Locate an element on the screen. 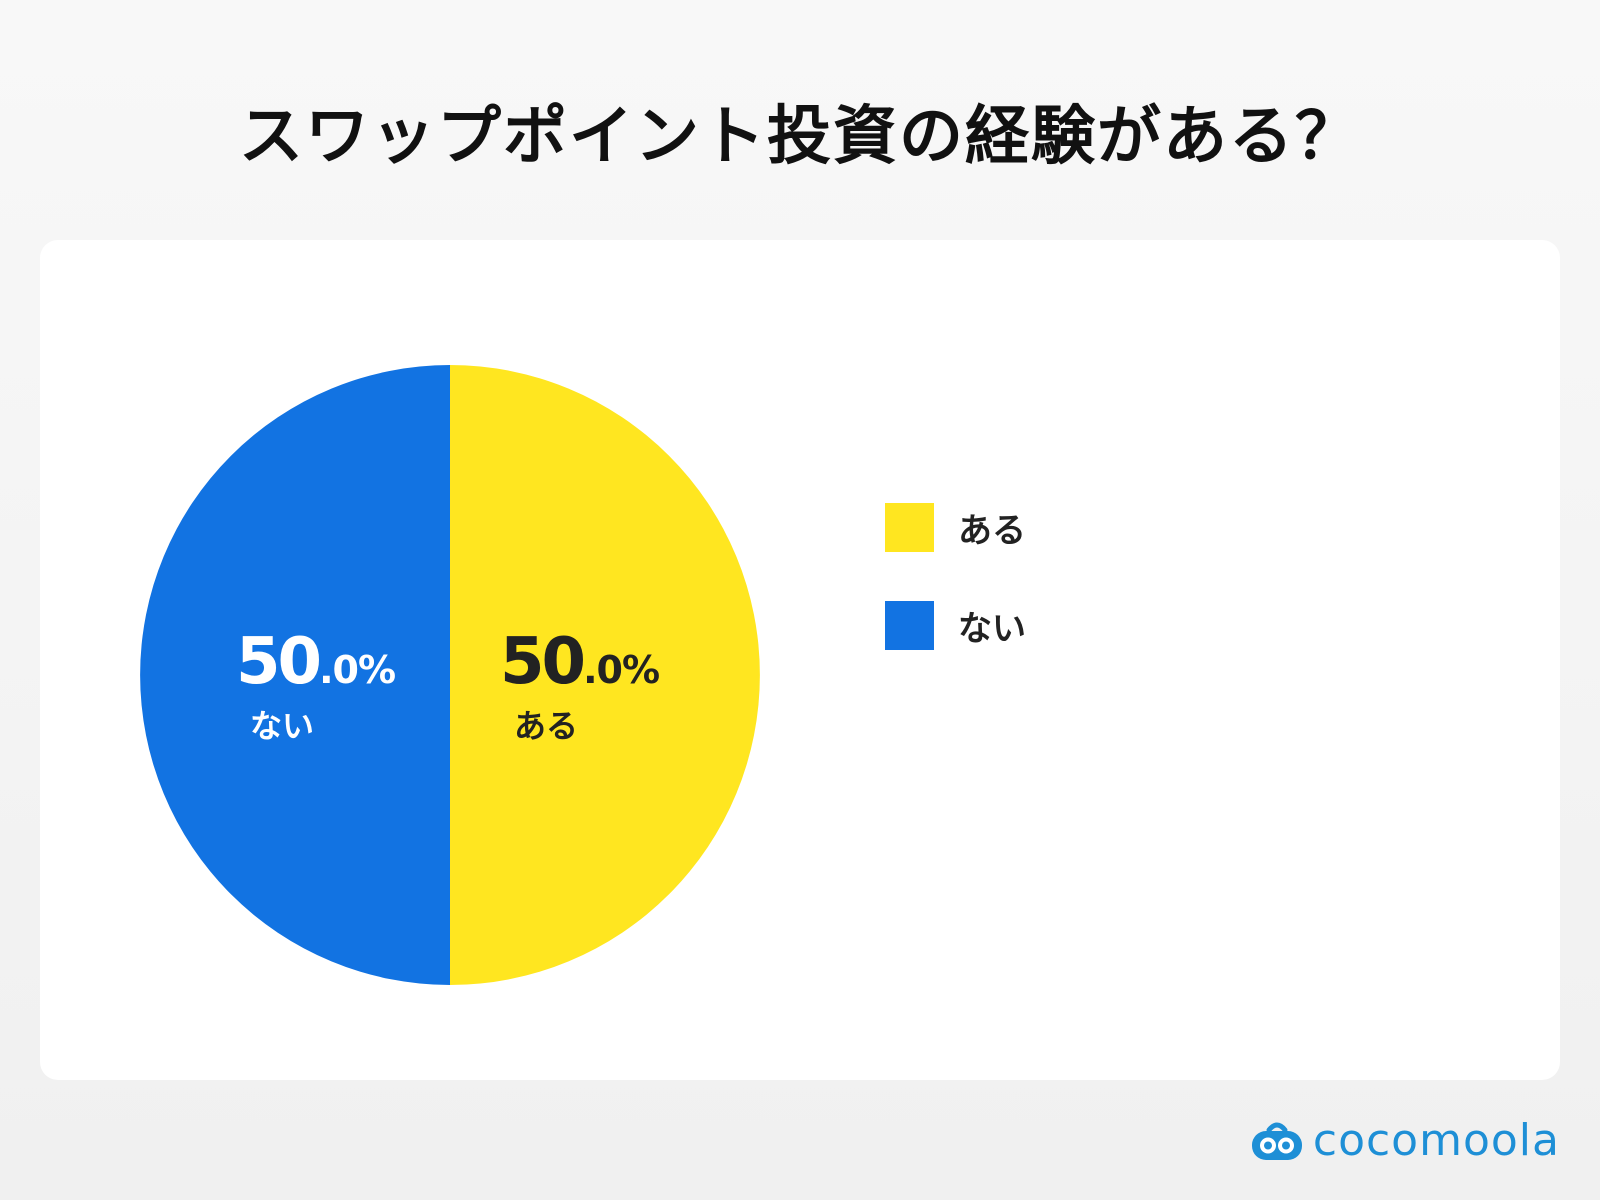 The height and width of the screenshot is (1200, 1600). legend-label: ある is located at coordinates (992, 530).